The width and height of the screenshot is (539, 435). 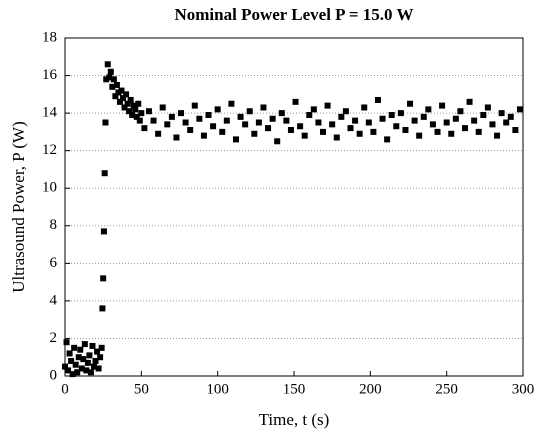 What do you see at coordinates (523, 389) in the screenshot?
I see `x-tick-label: 300` at bounding box center [523, 389].